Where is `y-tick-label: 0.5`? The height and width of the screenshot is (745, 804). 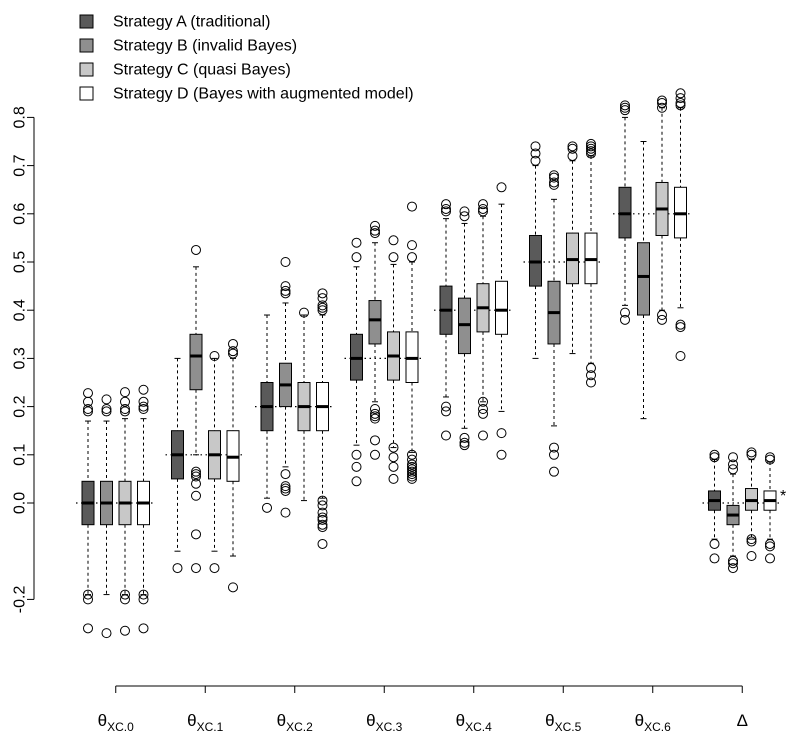
y-tick-label: 0.5 is located at coordinates (20, 262).